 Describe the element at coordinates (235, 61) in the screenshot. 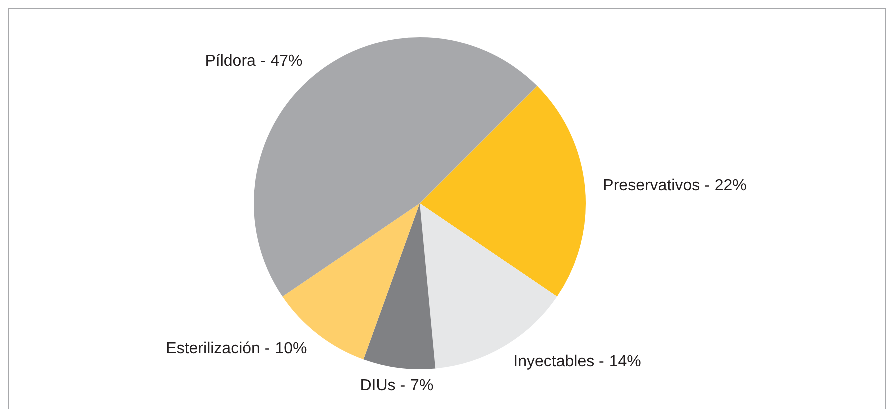

I see `slice-label: Píldora -` at that location.